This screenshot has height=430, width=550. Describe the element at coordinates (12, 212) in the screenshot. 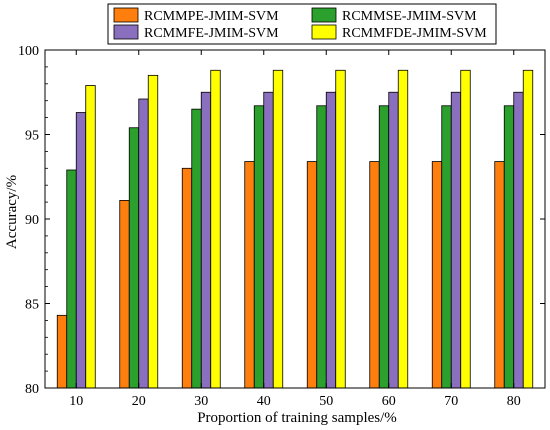

I see `y-axis-label: Accuracy/%` at that location.